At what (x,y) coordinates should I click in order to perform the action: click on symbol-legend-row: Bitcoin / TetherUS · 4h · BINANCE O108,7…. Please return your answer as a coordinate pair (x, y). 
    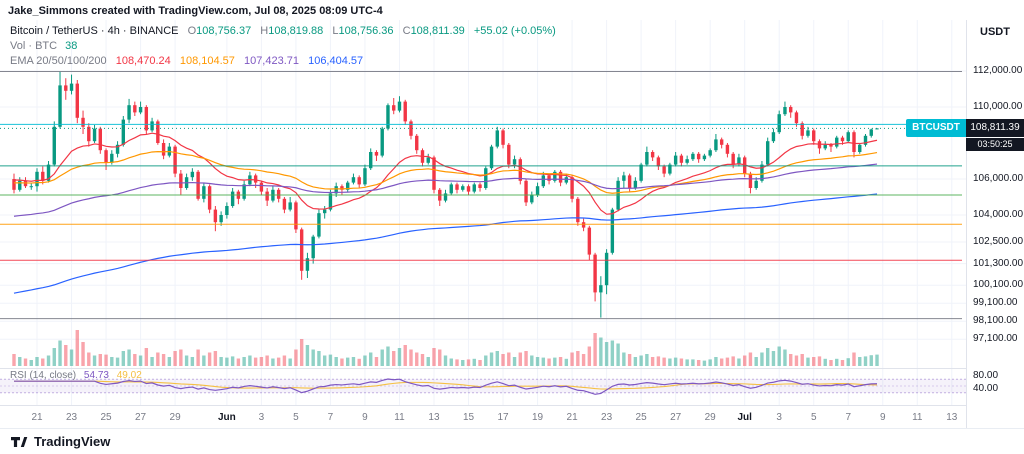
    Looking at the image, I should click on (283, 31).